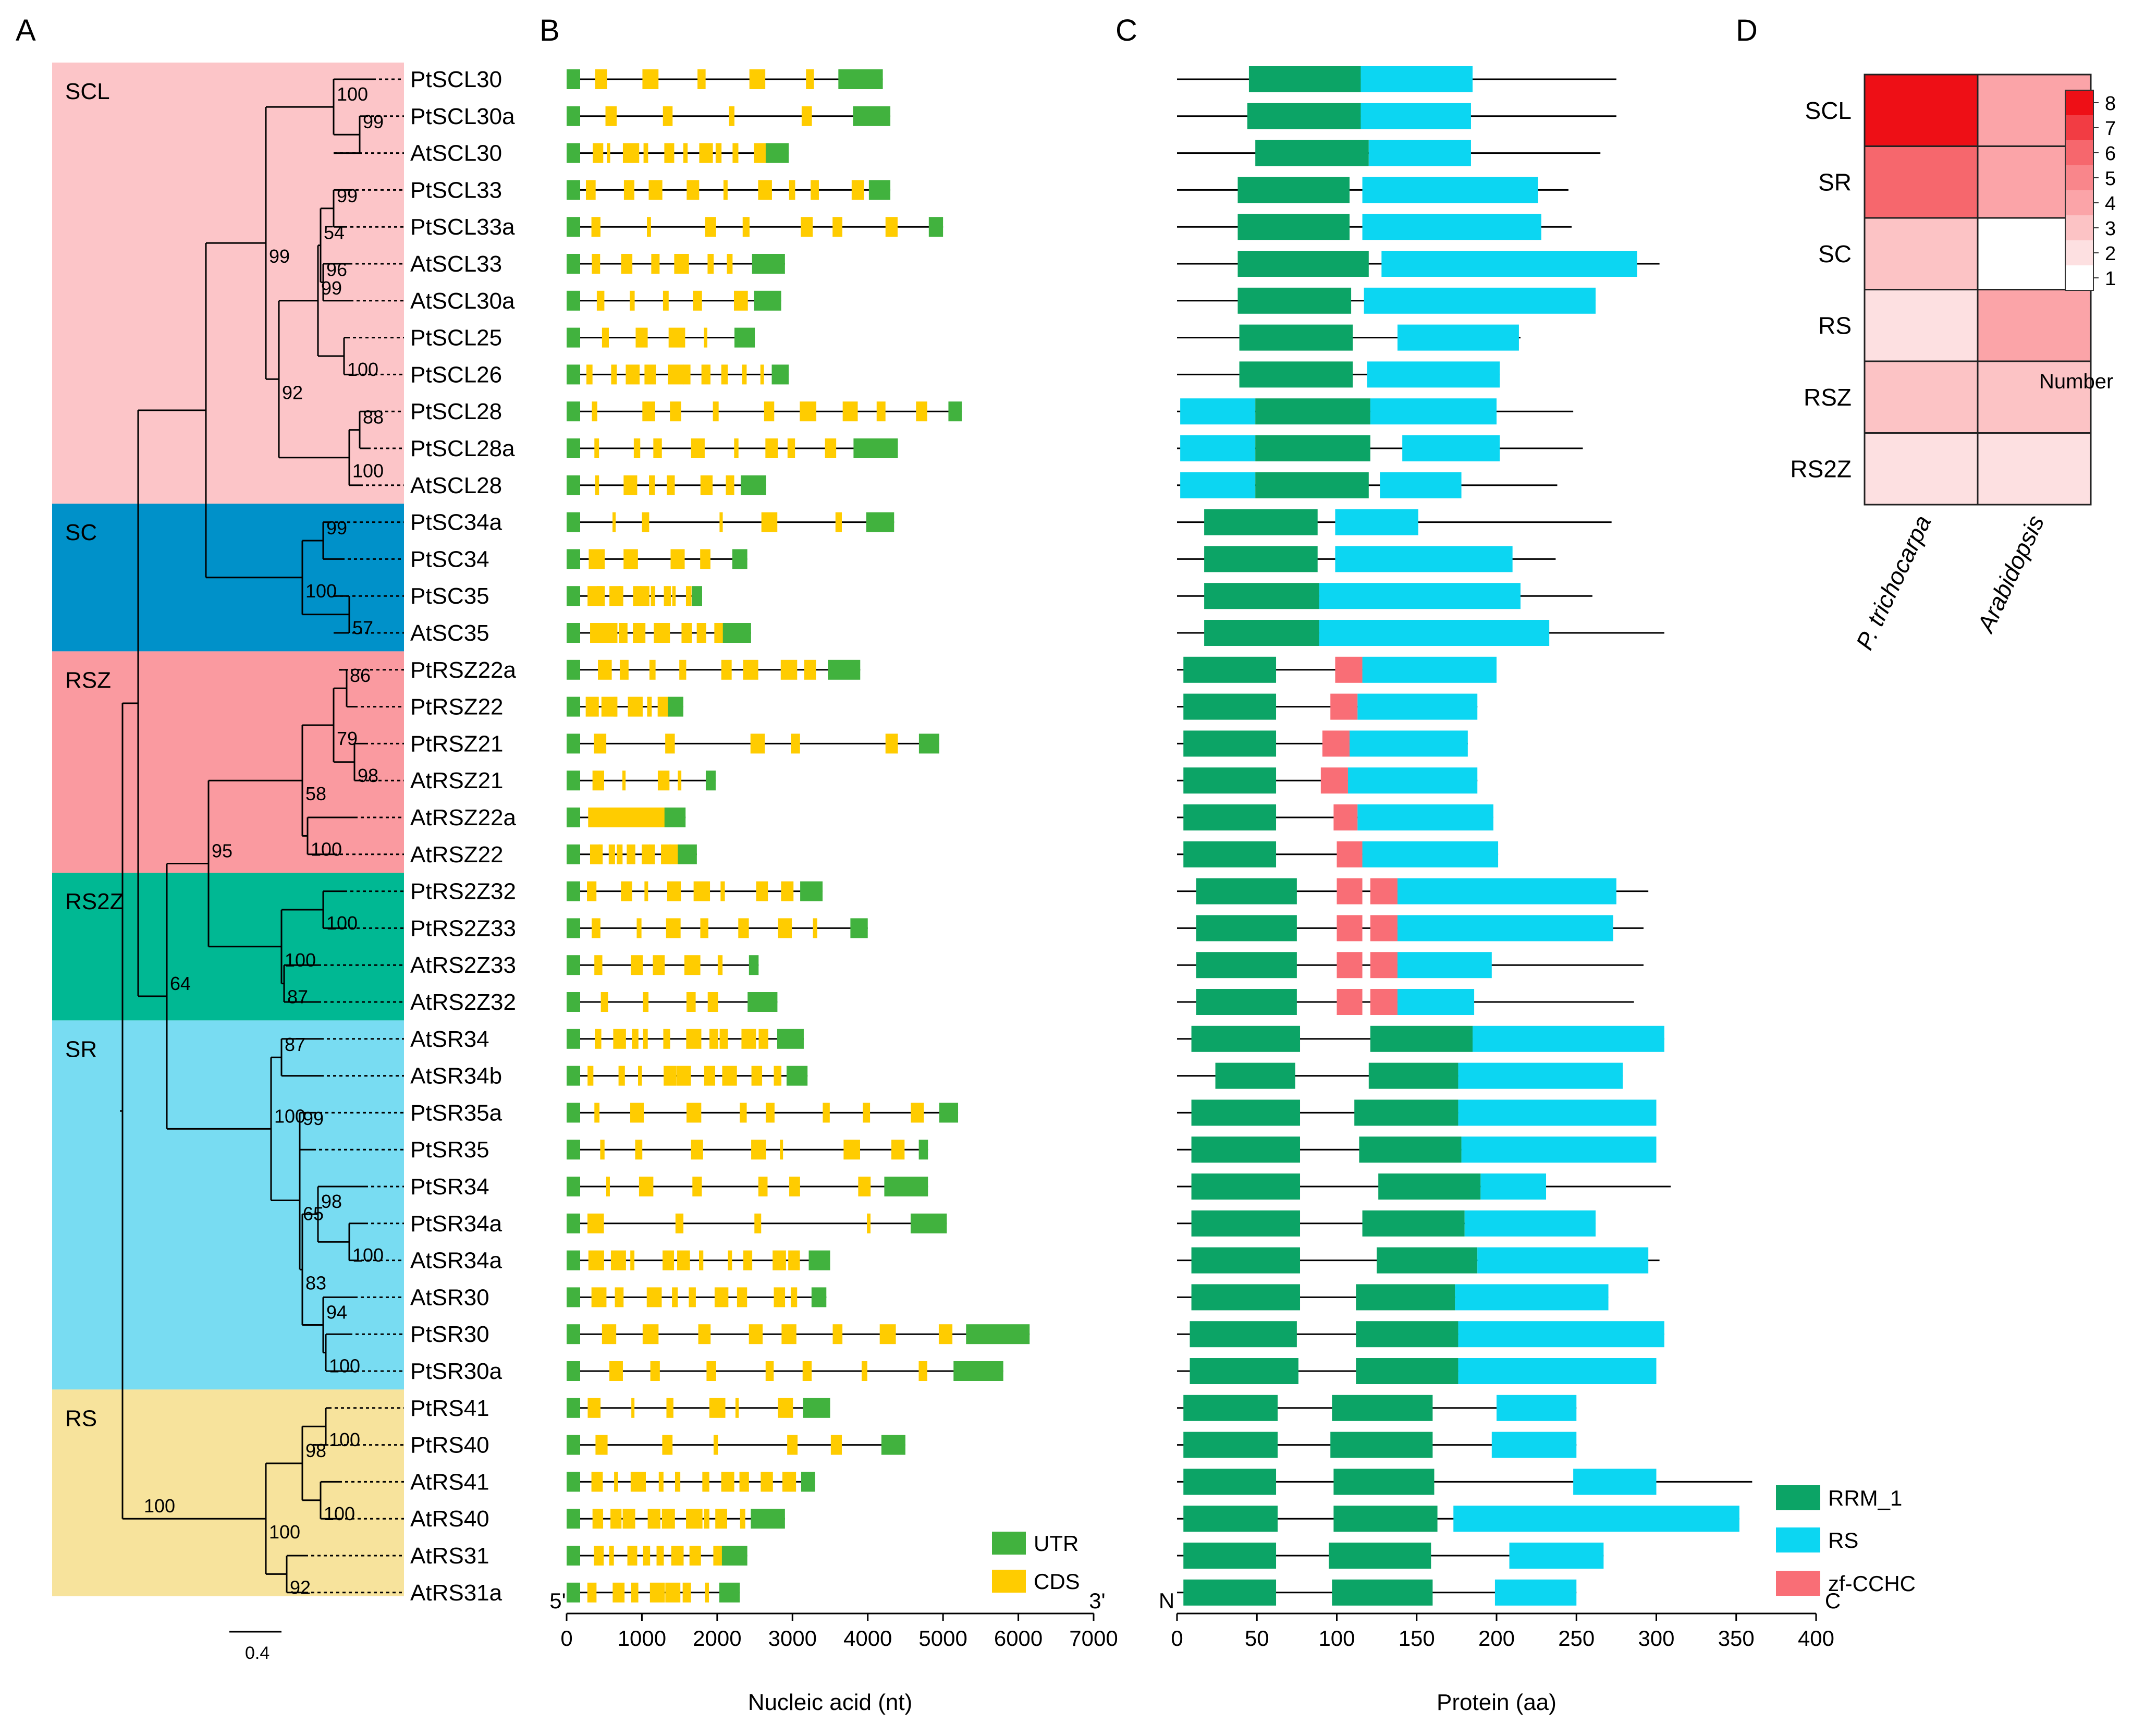  What do you see at coordinates (1496, 1639) in the screenshot?
I see `x-tick-label: 200` at bounding box center [1496, 1639].